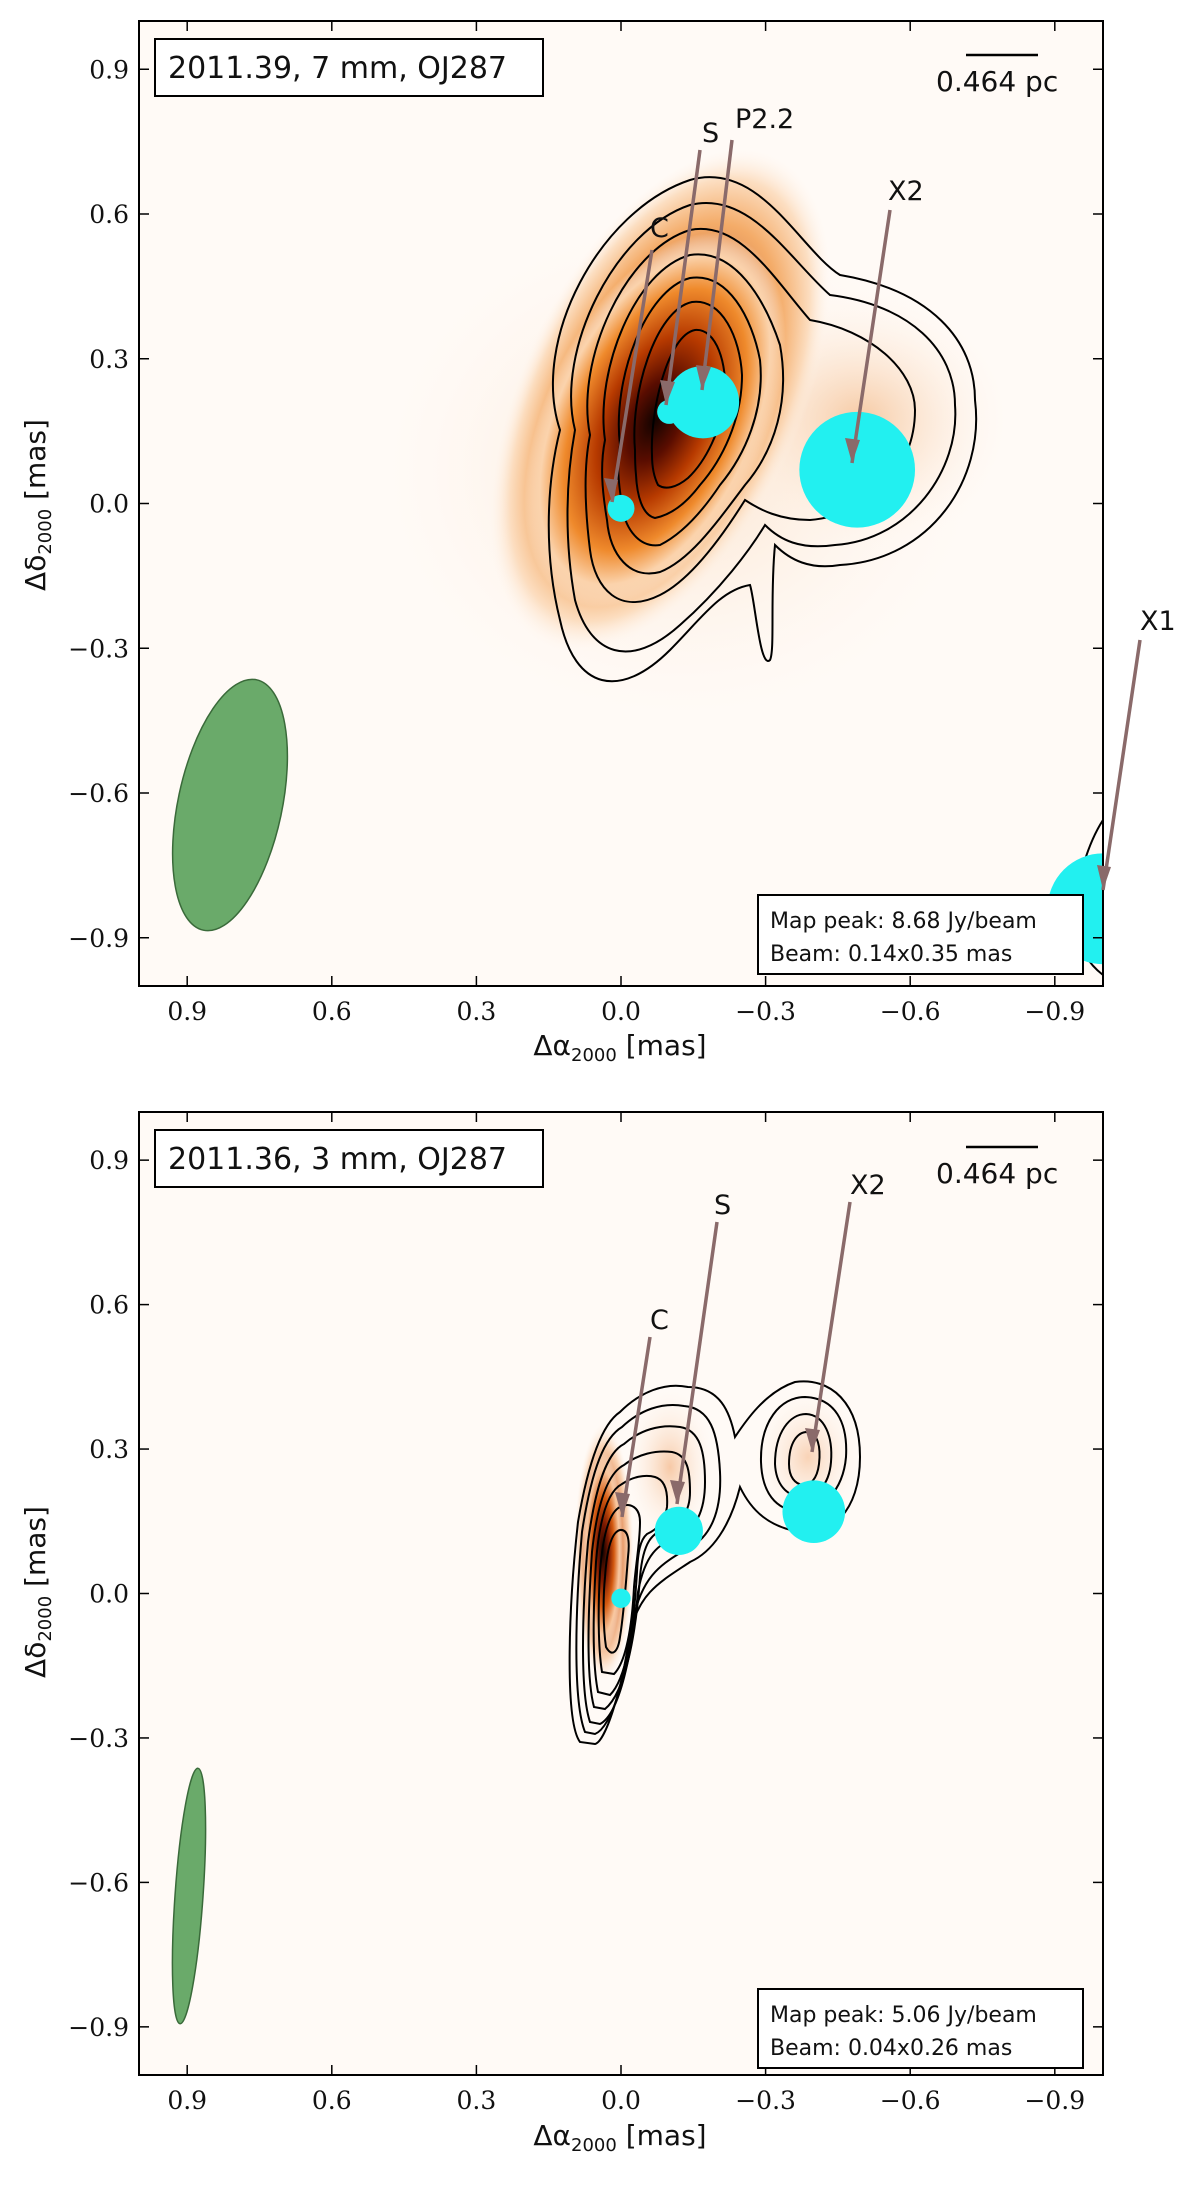 This screenshot has height=2185, width=1200. I want to click on components, so click(728, 1544).